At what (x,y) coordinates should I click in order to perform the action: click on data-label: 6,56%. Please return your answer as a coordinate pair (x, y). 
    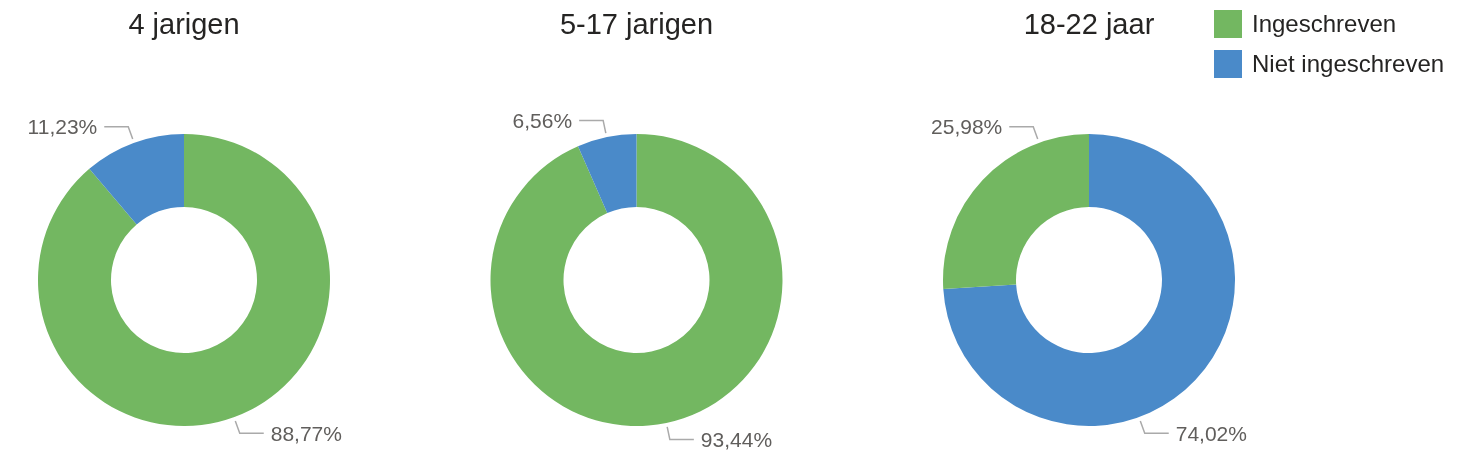
    Looking at the image, I should click on (542, 120).